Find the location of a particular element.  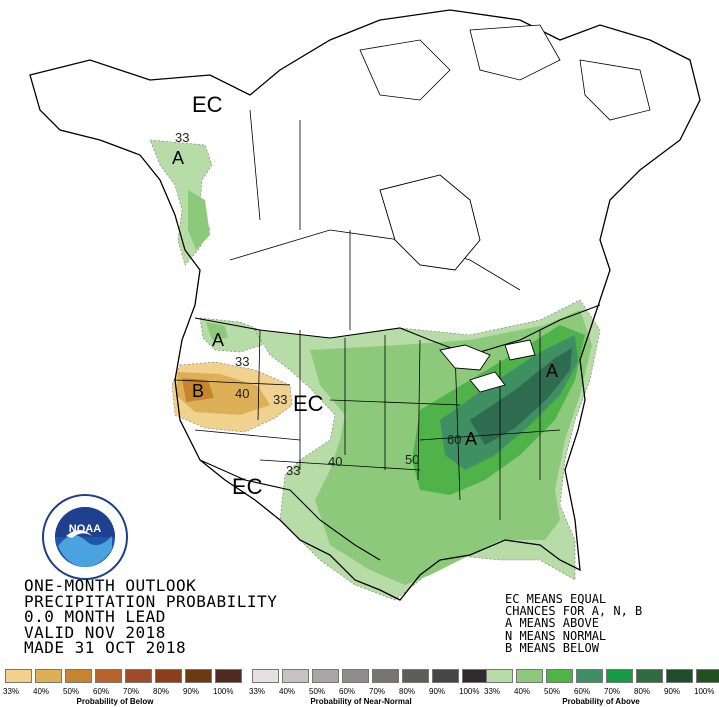

legend-bar-below is located at coordinates (125, 676).